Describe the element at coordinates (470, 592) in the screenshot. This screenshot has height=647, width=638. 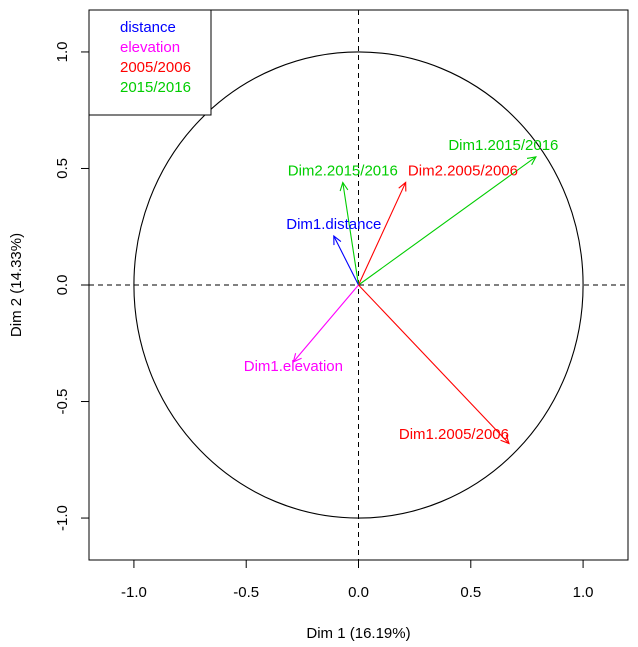
I see `x-tick-label: 0.5` at that location.